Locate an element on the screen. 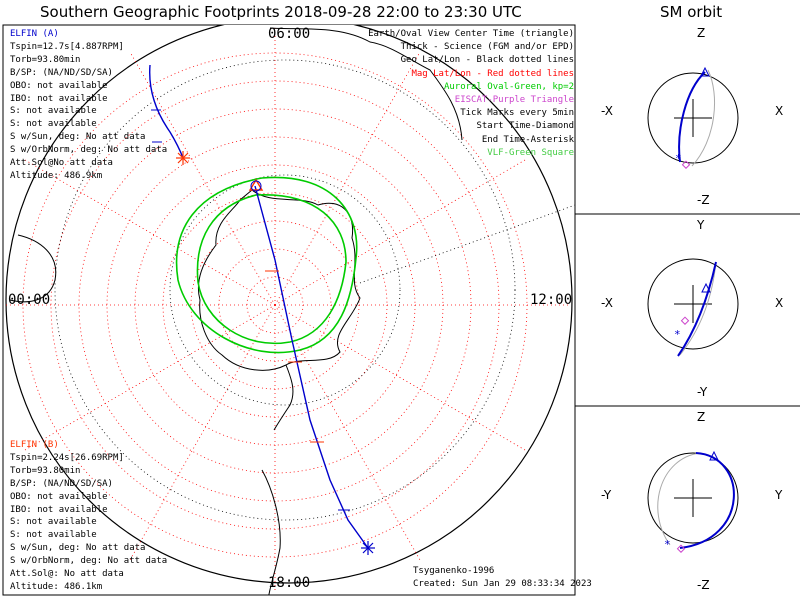 The width and height of the screenshot is (800, 600). elfin-b-line: S w/Sun, deg: No att data is located at coordinates (78, 548).